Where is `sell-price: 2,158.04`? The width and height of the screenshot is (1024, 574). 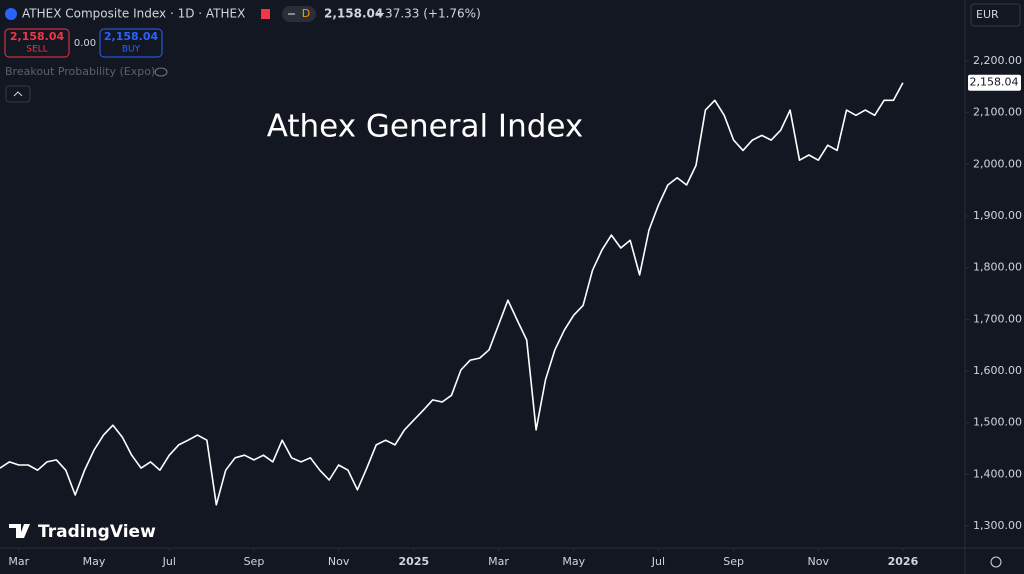
sell-price: 2,158.04 is located at coordinates (37, 36).